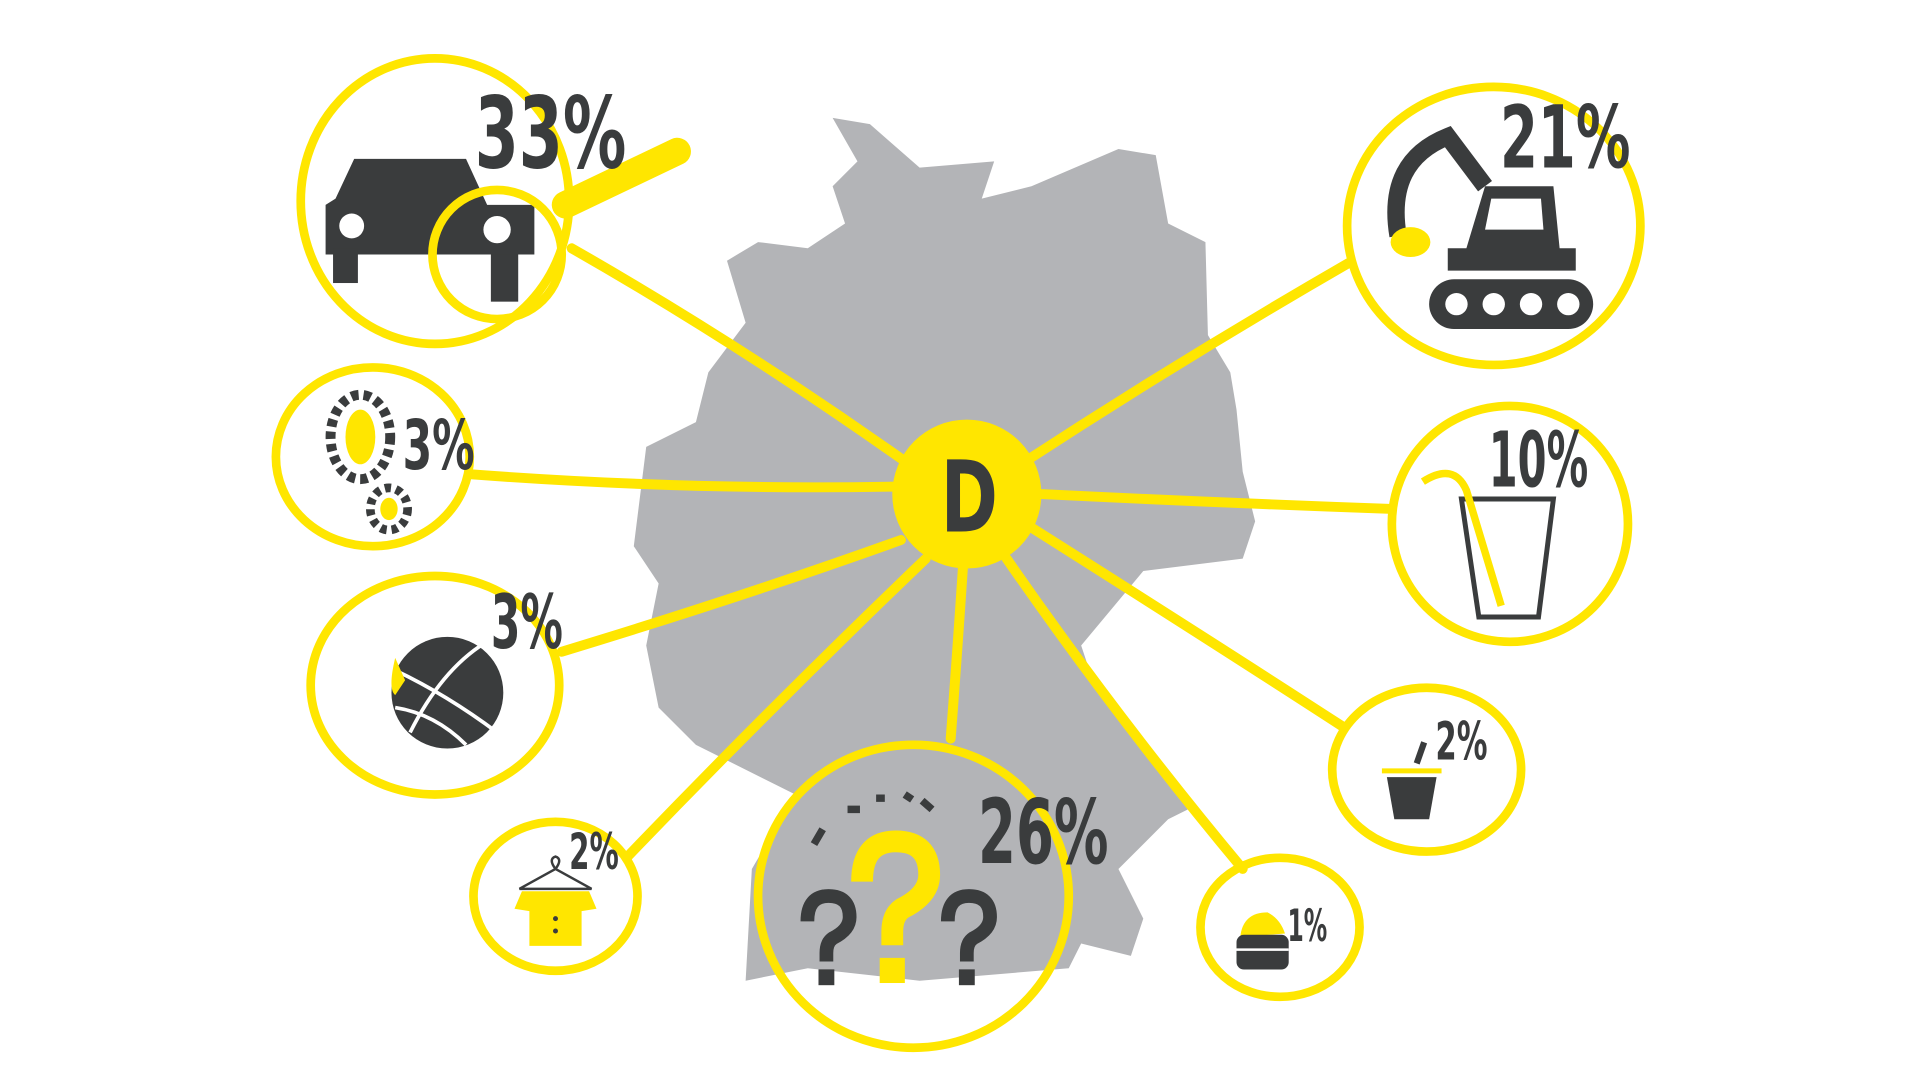 The height and width of the screenshot is (1080, 1920). What do you see at coordinates (1043, 833) in the screenshot?
I see `value-unknown: 26%` at bounding box center [1043, 833].